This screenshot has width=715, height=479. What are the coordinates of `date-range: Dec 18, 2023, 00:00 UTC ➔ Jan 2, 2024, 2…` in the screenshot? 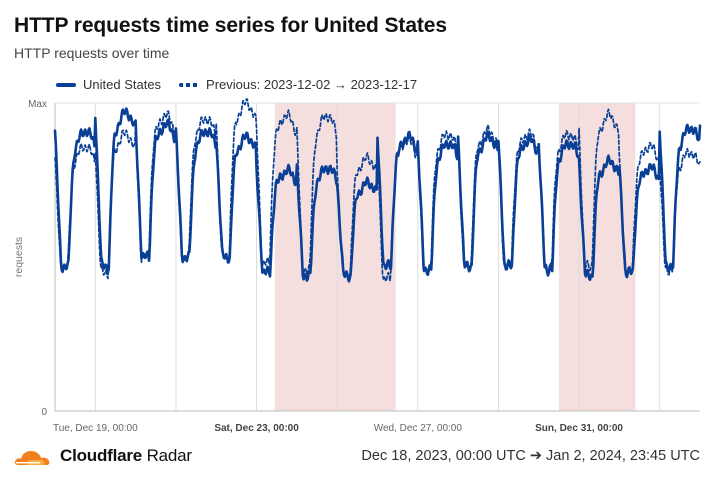 It's located at (530, 456).